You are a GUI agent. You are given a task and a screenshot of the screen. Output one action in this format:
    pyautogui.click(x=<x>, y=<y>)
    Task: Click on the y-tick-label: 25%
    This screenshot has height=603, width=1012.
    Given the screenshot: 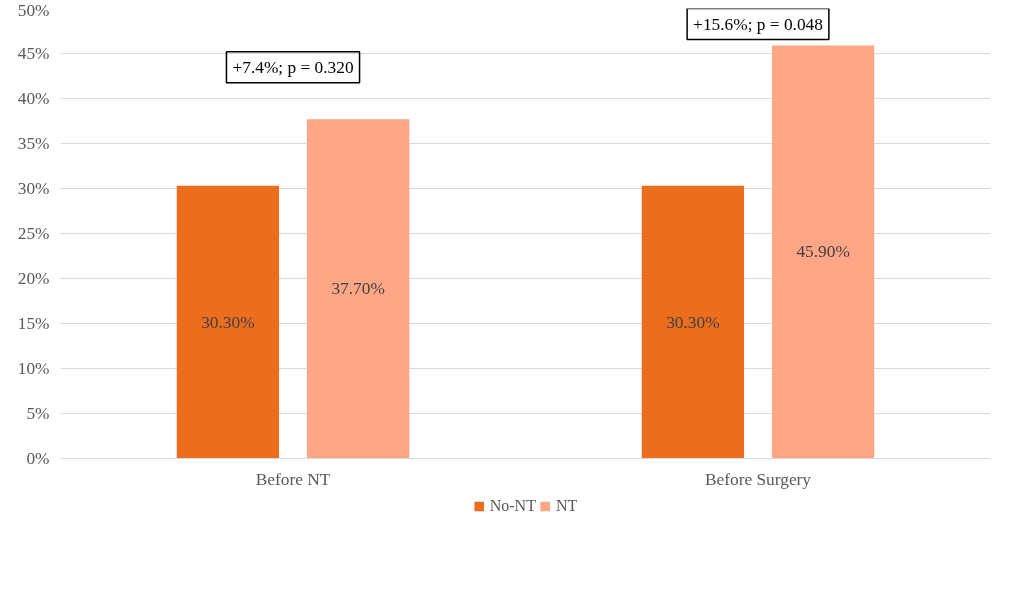 What is the action you would take?
    pyautogui.click(x=33, y=233)
    